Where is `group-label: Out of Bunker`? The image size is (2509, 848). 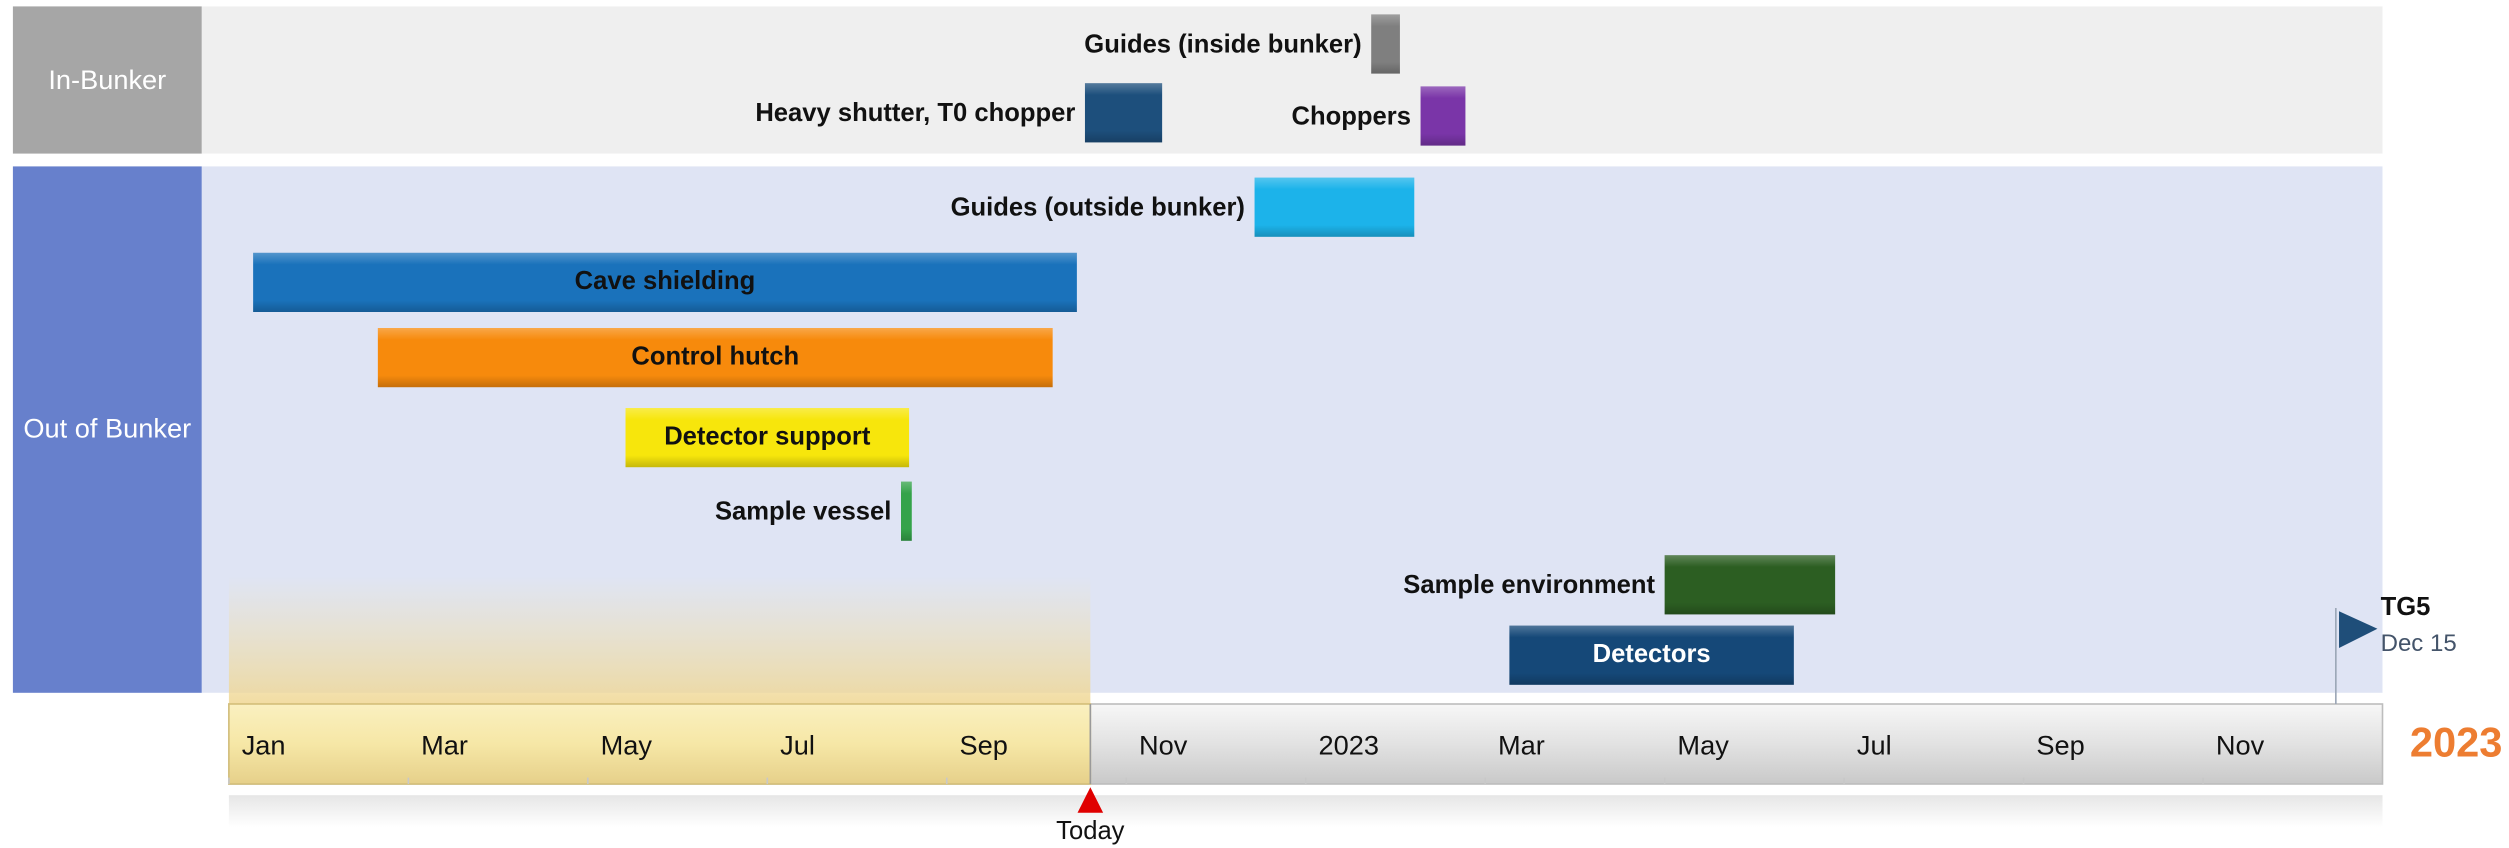
group-label: Out of Bunker is located at coordinates (107, 428).